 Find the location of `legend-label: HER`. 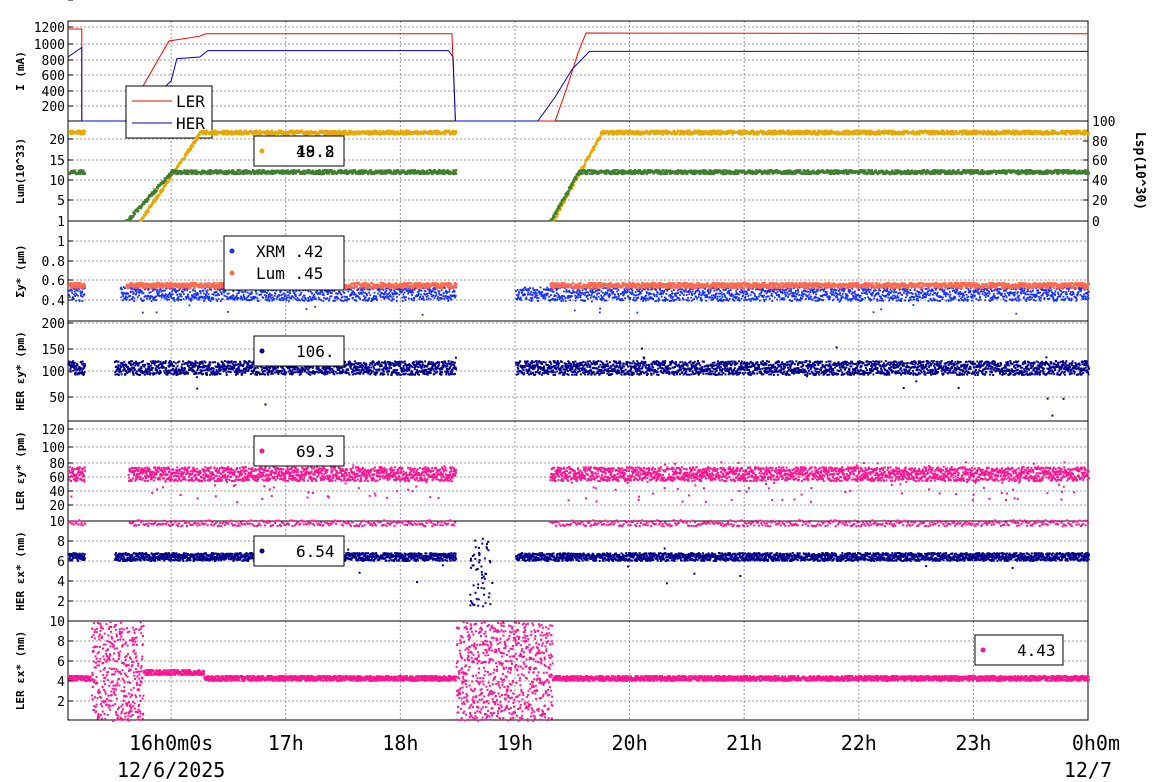

legend-label: HER is located at coordinates (190, 123).